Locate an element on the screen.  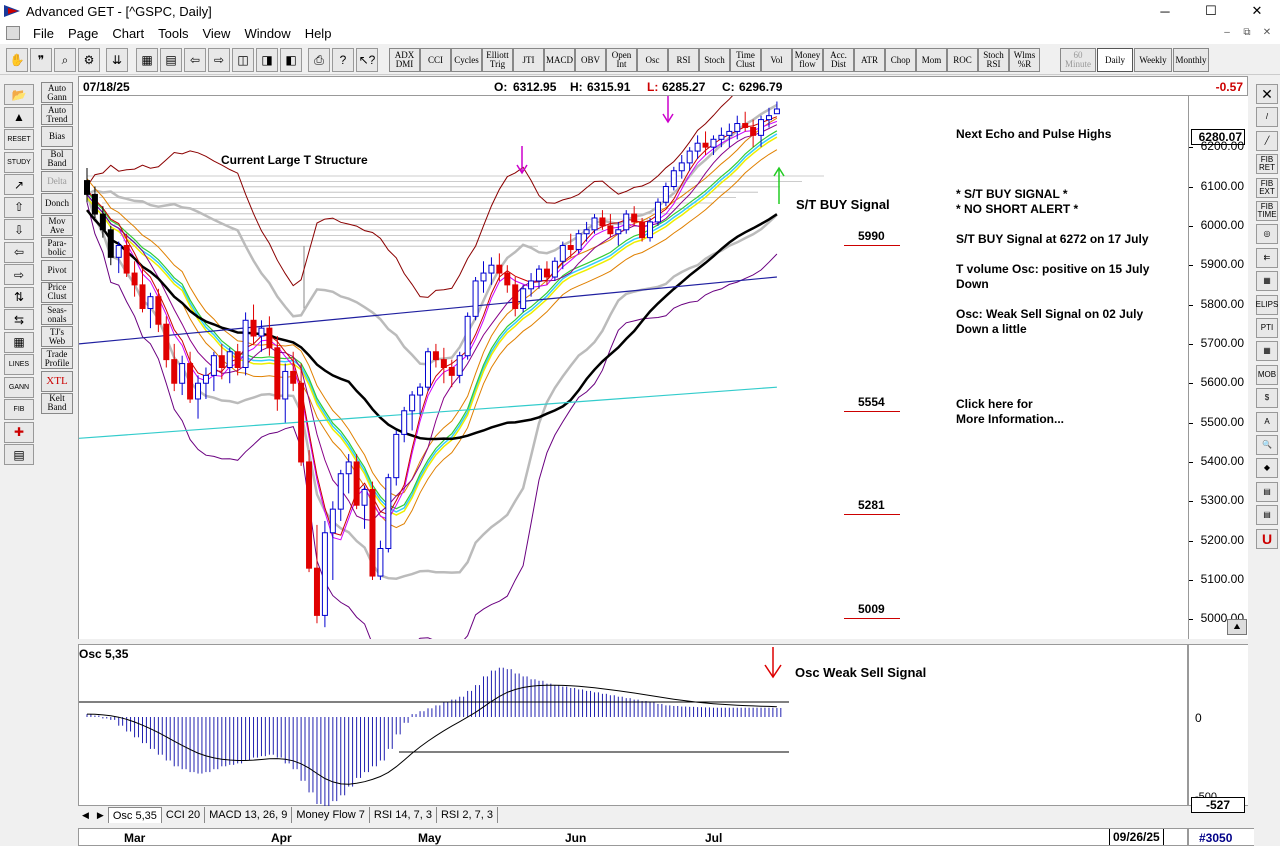
study-button-jti: JTI is located at coordinates (528, 60).